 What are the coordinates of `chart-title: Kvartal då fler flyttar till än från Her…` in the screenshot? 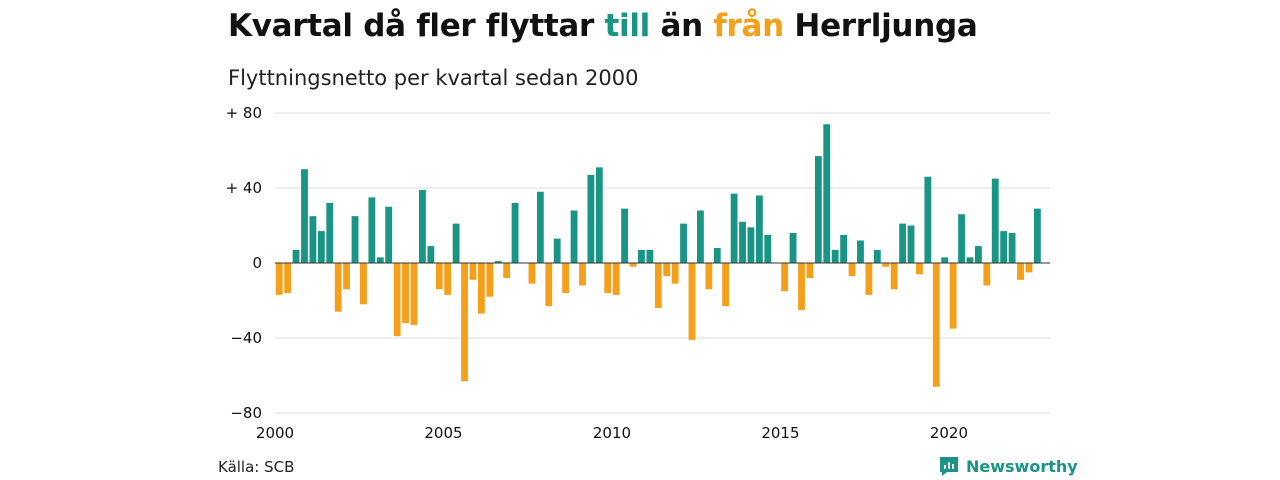 It's located at (603, 26).